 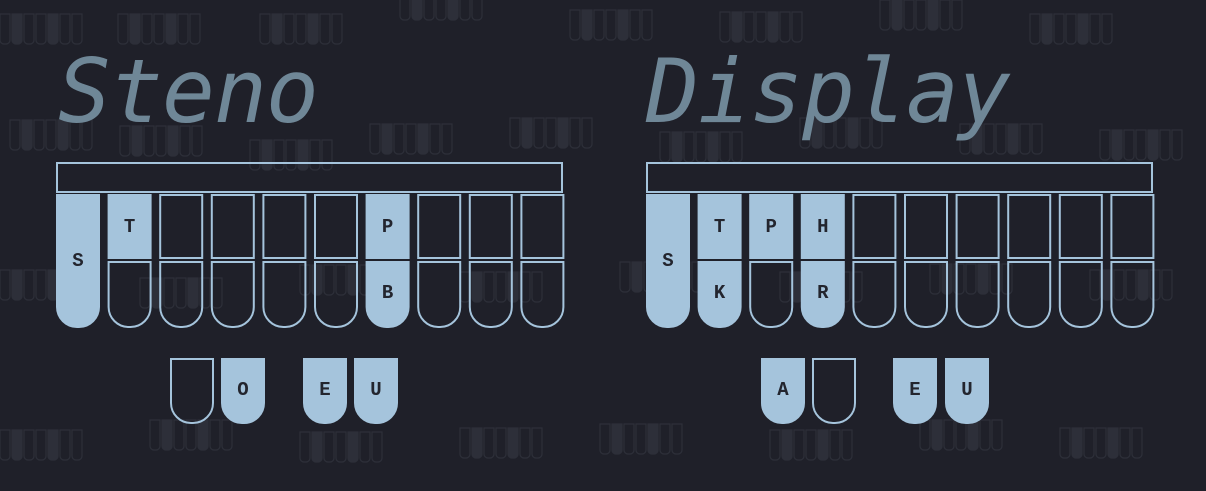 I want to click on lower-key-label: K, so click(x=720, y=293).